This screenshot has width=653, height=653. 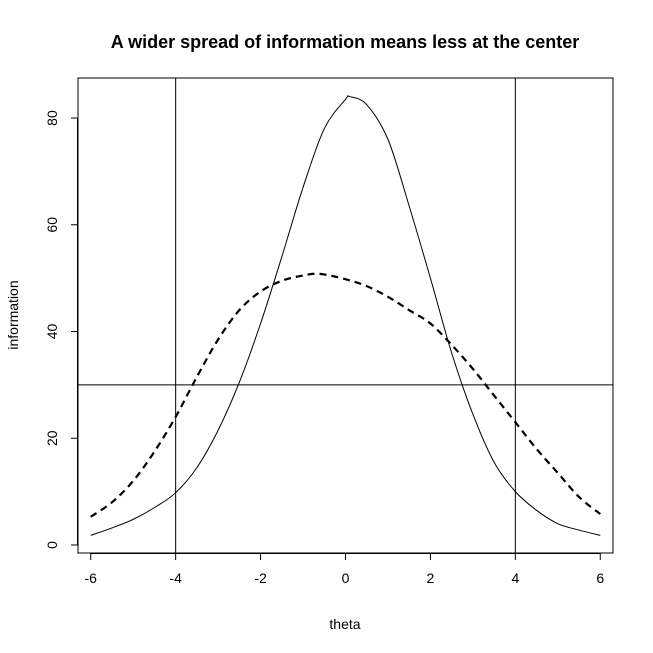 What do you see at coordinates (515, 578) in the screenshot?
I see `x-tick-label: 4` at bounding box center [515, 578].